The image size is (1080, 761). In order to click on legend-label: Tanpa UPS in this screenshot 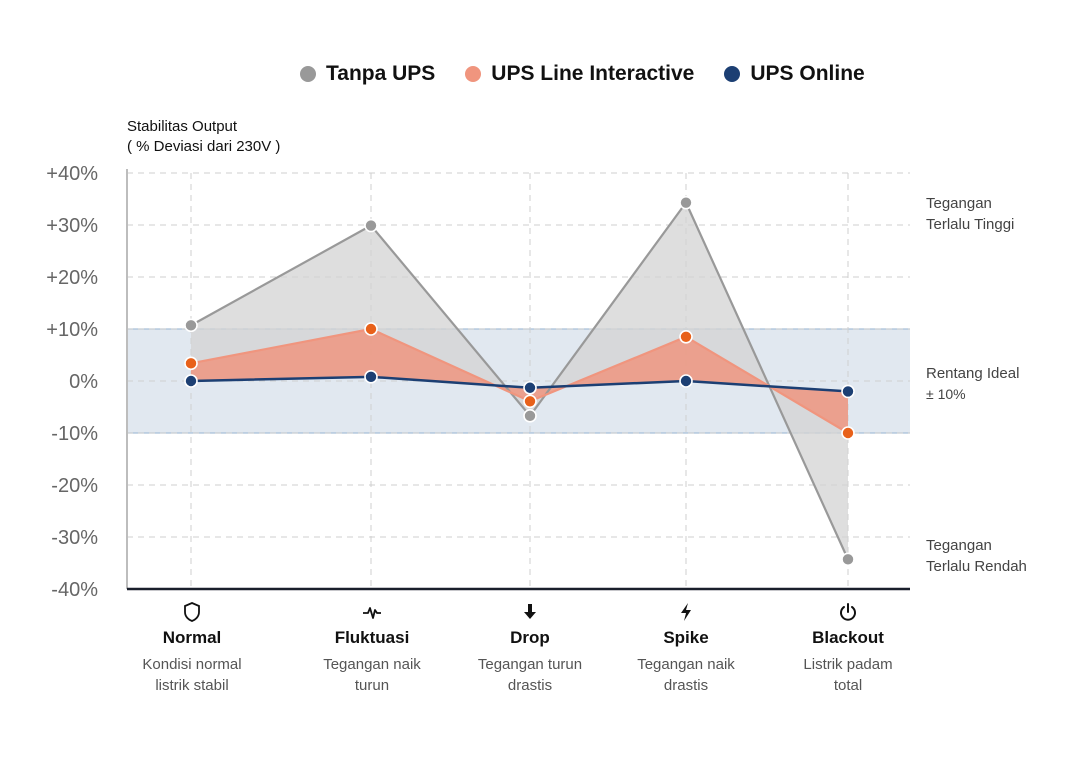, I will do `click(381, 73)`.